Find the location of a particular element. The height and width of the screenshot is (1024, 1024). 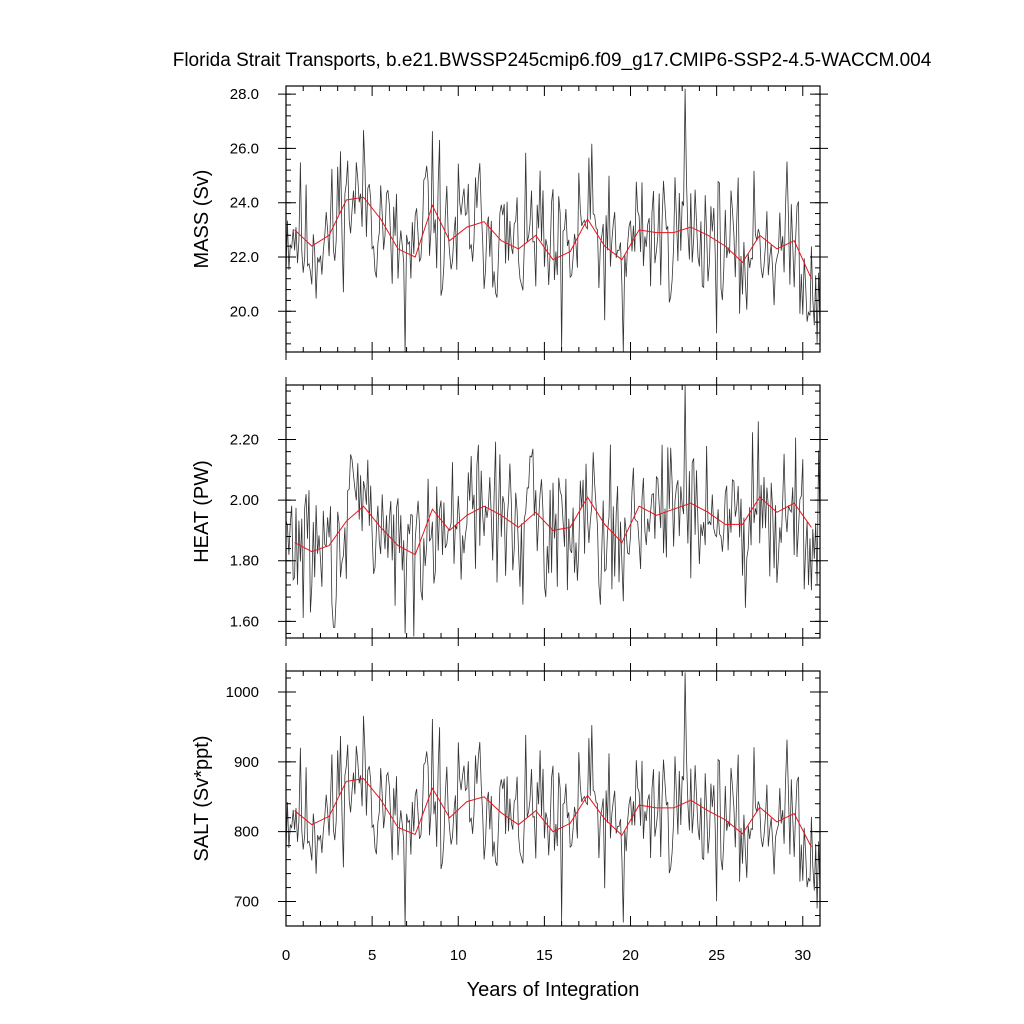

x-tick-label: 30 is located at coordinates (802, 955).